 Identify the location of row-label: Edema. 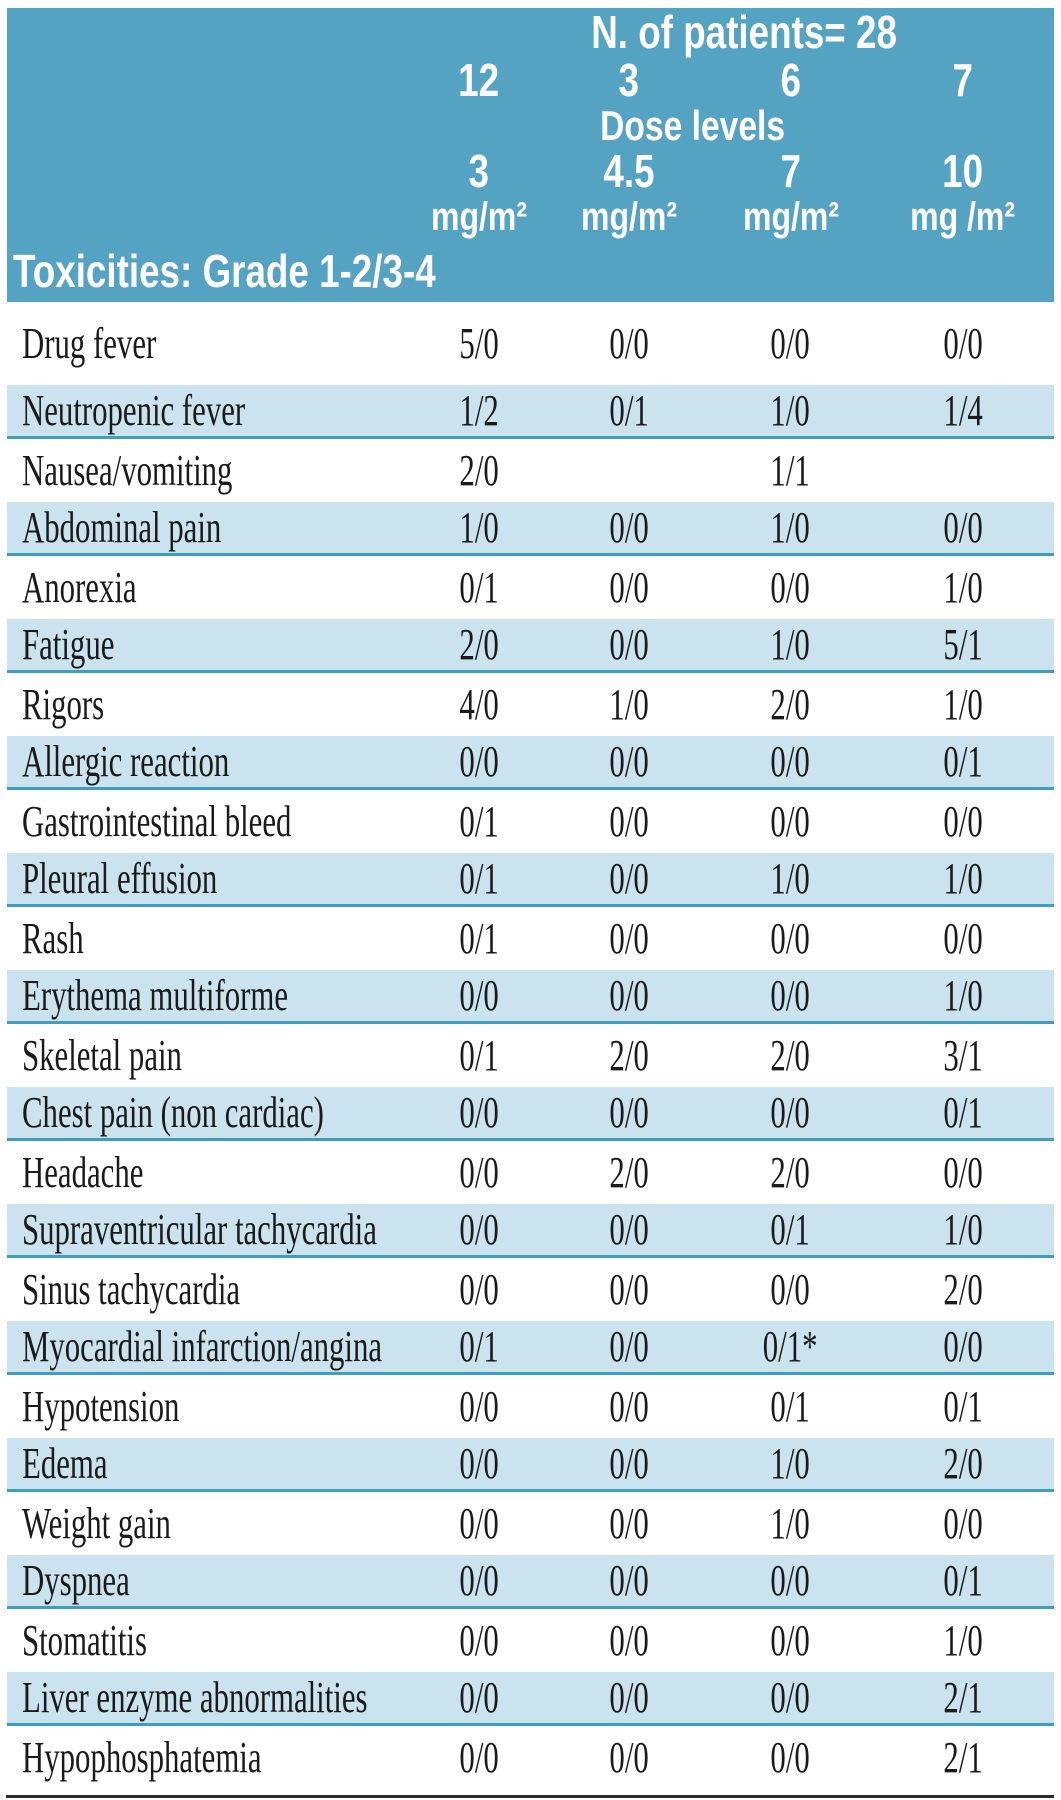
(65, 1463).